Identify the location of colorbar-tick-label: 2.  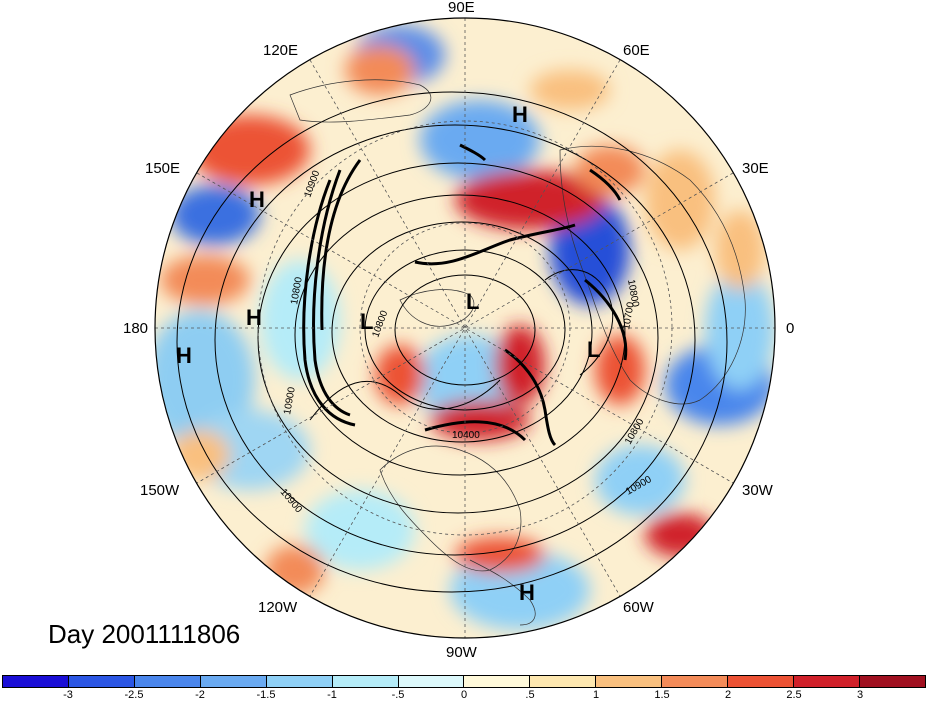
(728, 695).